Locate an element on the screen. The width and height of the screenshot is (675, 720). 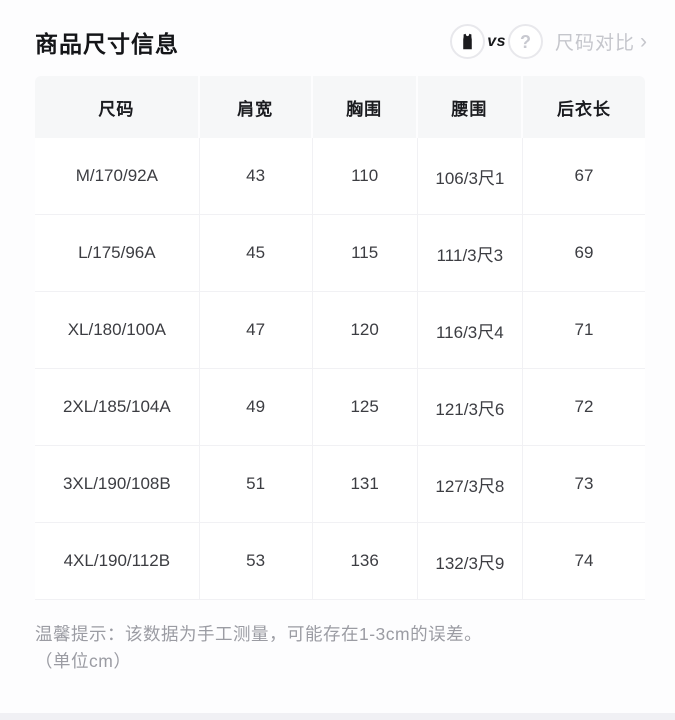
header-cell-shoulder: 肩宽 is located at coordinates (256, 107).